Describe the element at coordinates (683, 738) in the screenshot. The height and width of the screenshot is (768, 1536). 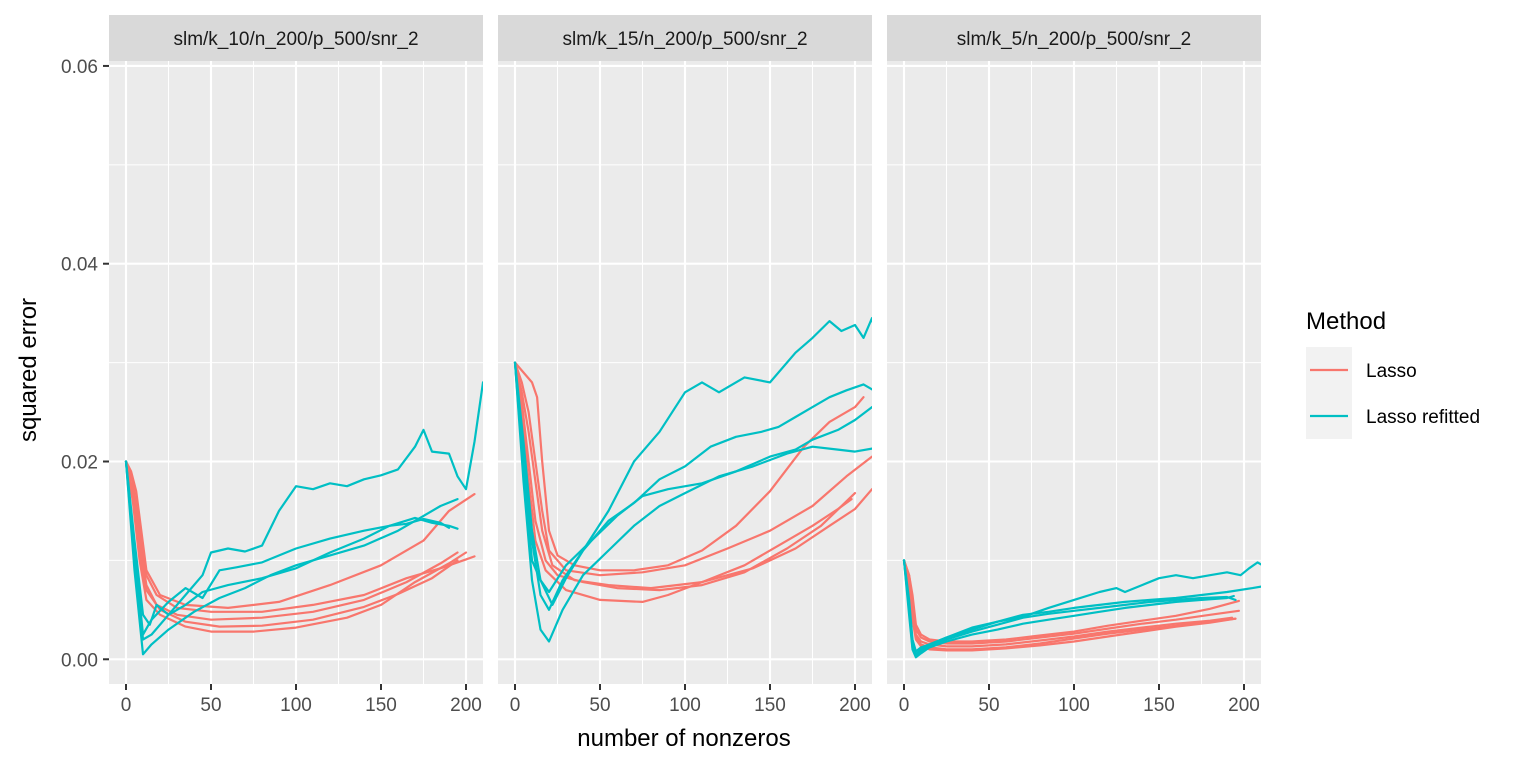
I see `x-axis-title: number of nonzeros` at that location.